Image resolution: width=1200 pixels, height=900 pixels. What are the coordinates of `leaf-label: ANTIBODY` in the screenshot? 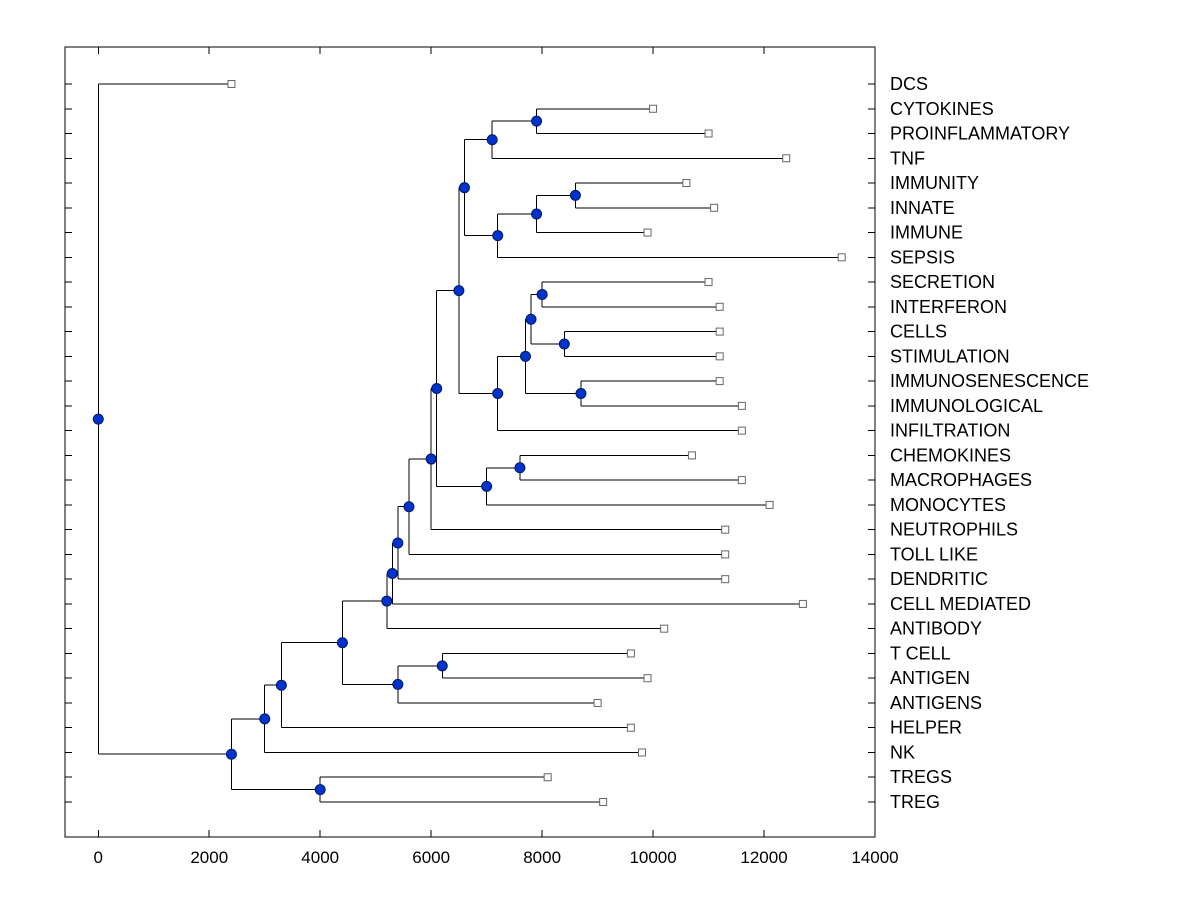 It's located at (936, 629).